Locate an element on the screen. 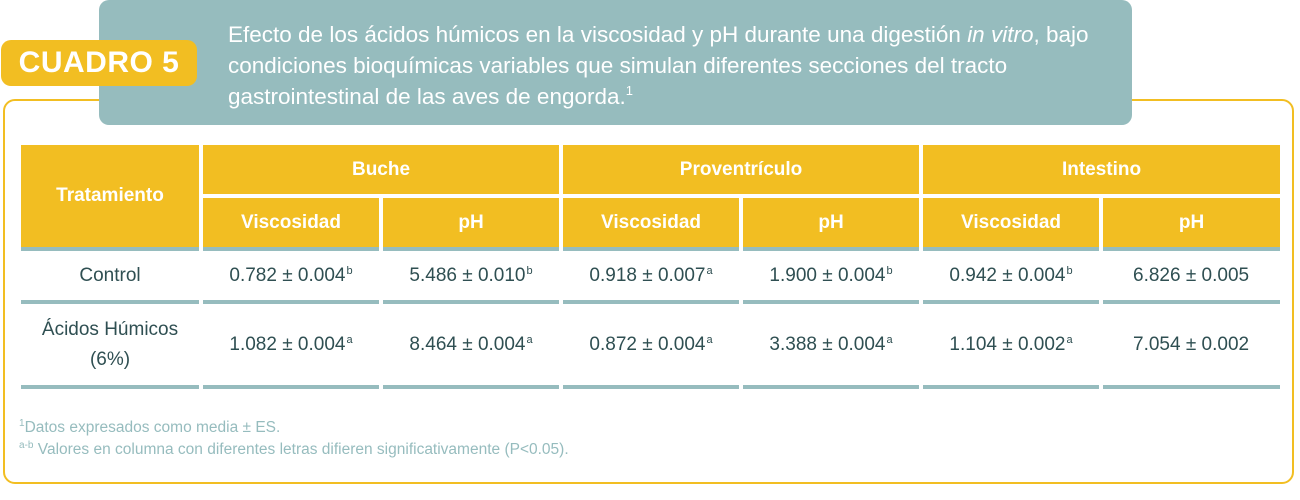 This screenshot has width=1300, height=500. subheader-buche-viscosidad: Viscosidad is located at coordinates (291, 224).